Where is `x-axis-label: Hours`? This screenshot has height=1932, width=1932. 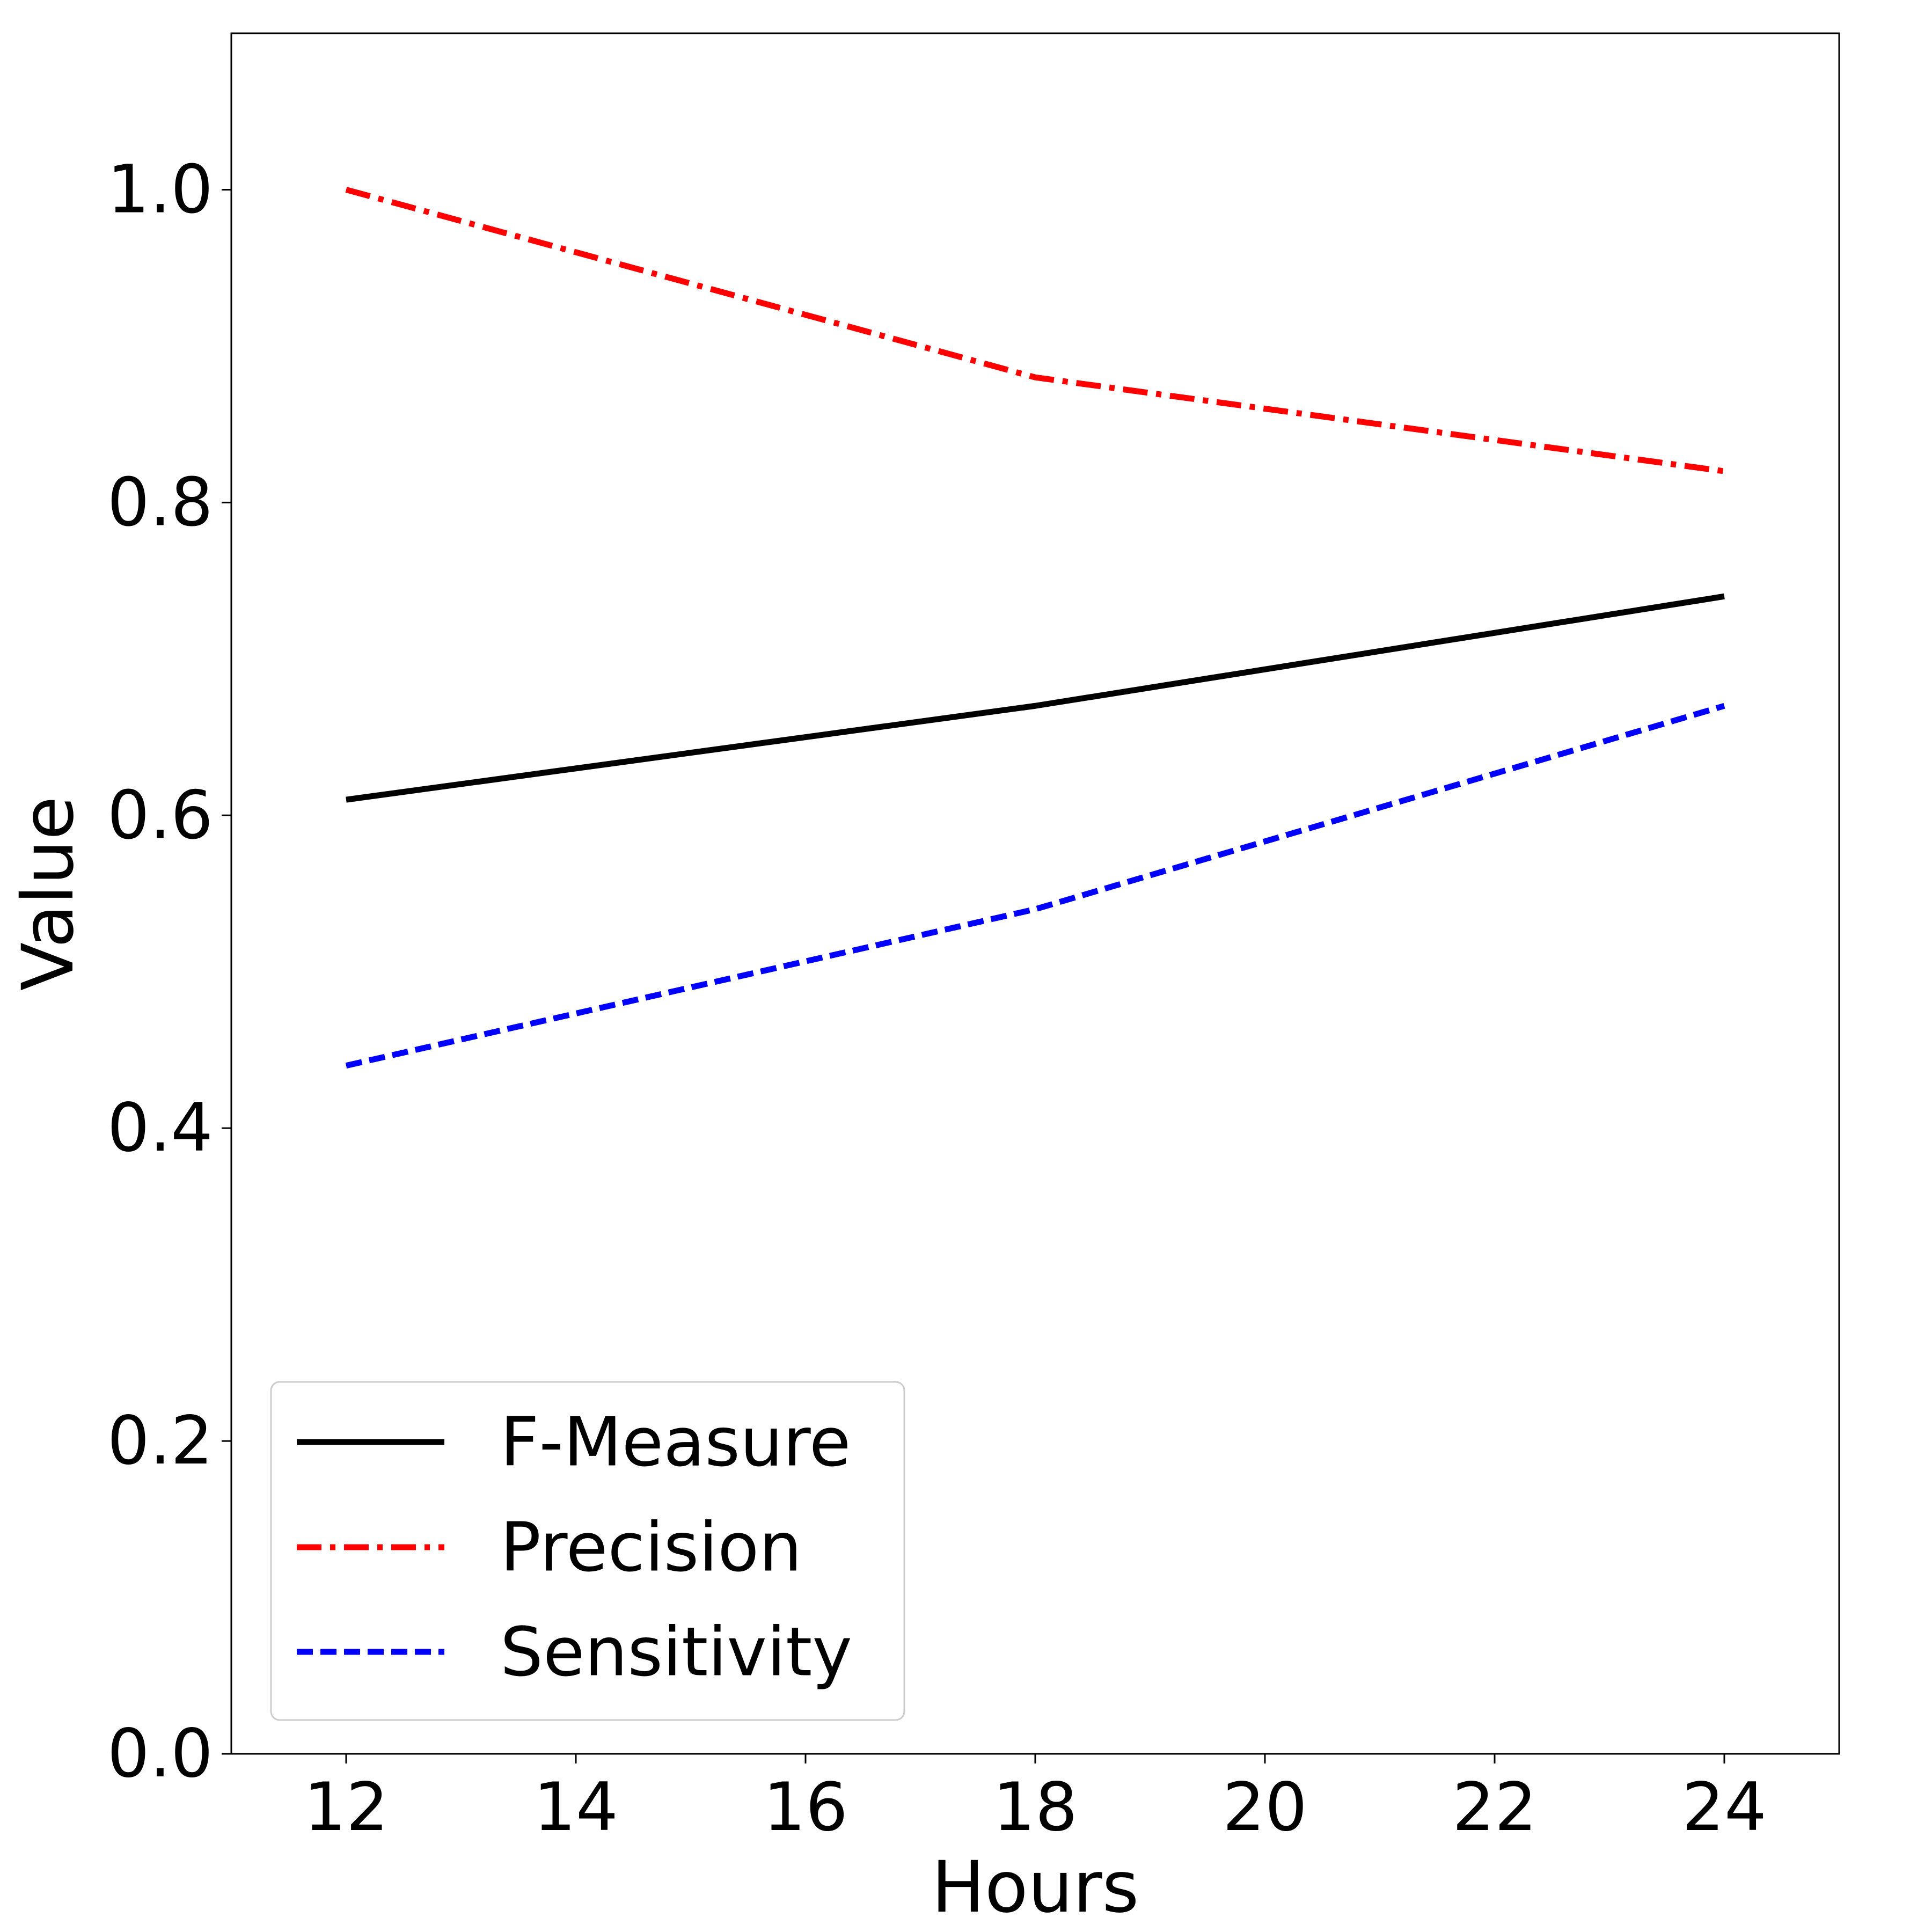
x-axis-label: Hours is located at coordinates (1035, 1887).